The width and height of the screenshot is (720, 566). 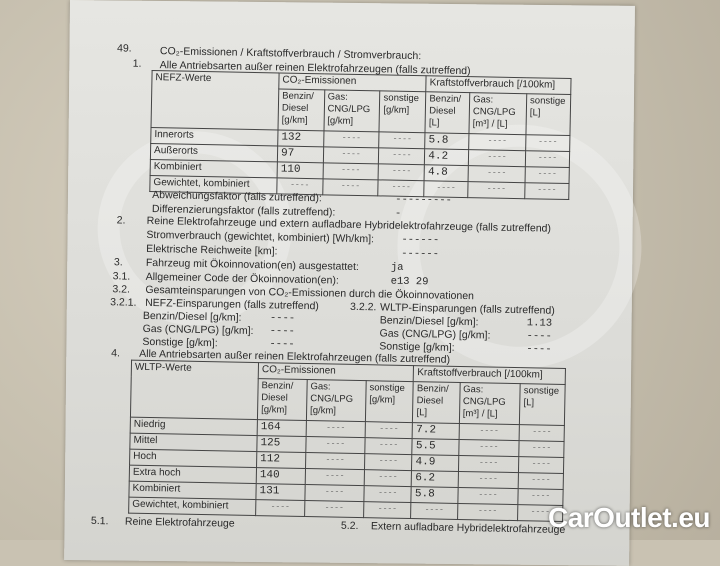 I want to click on field-value: ---------, so click(x=424, y=200).